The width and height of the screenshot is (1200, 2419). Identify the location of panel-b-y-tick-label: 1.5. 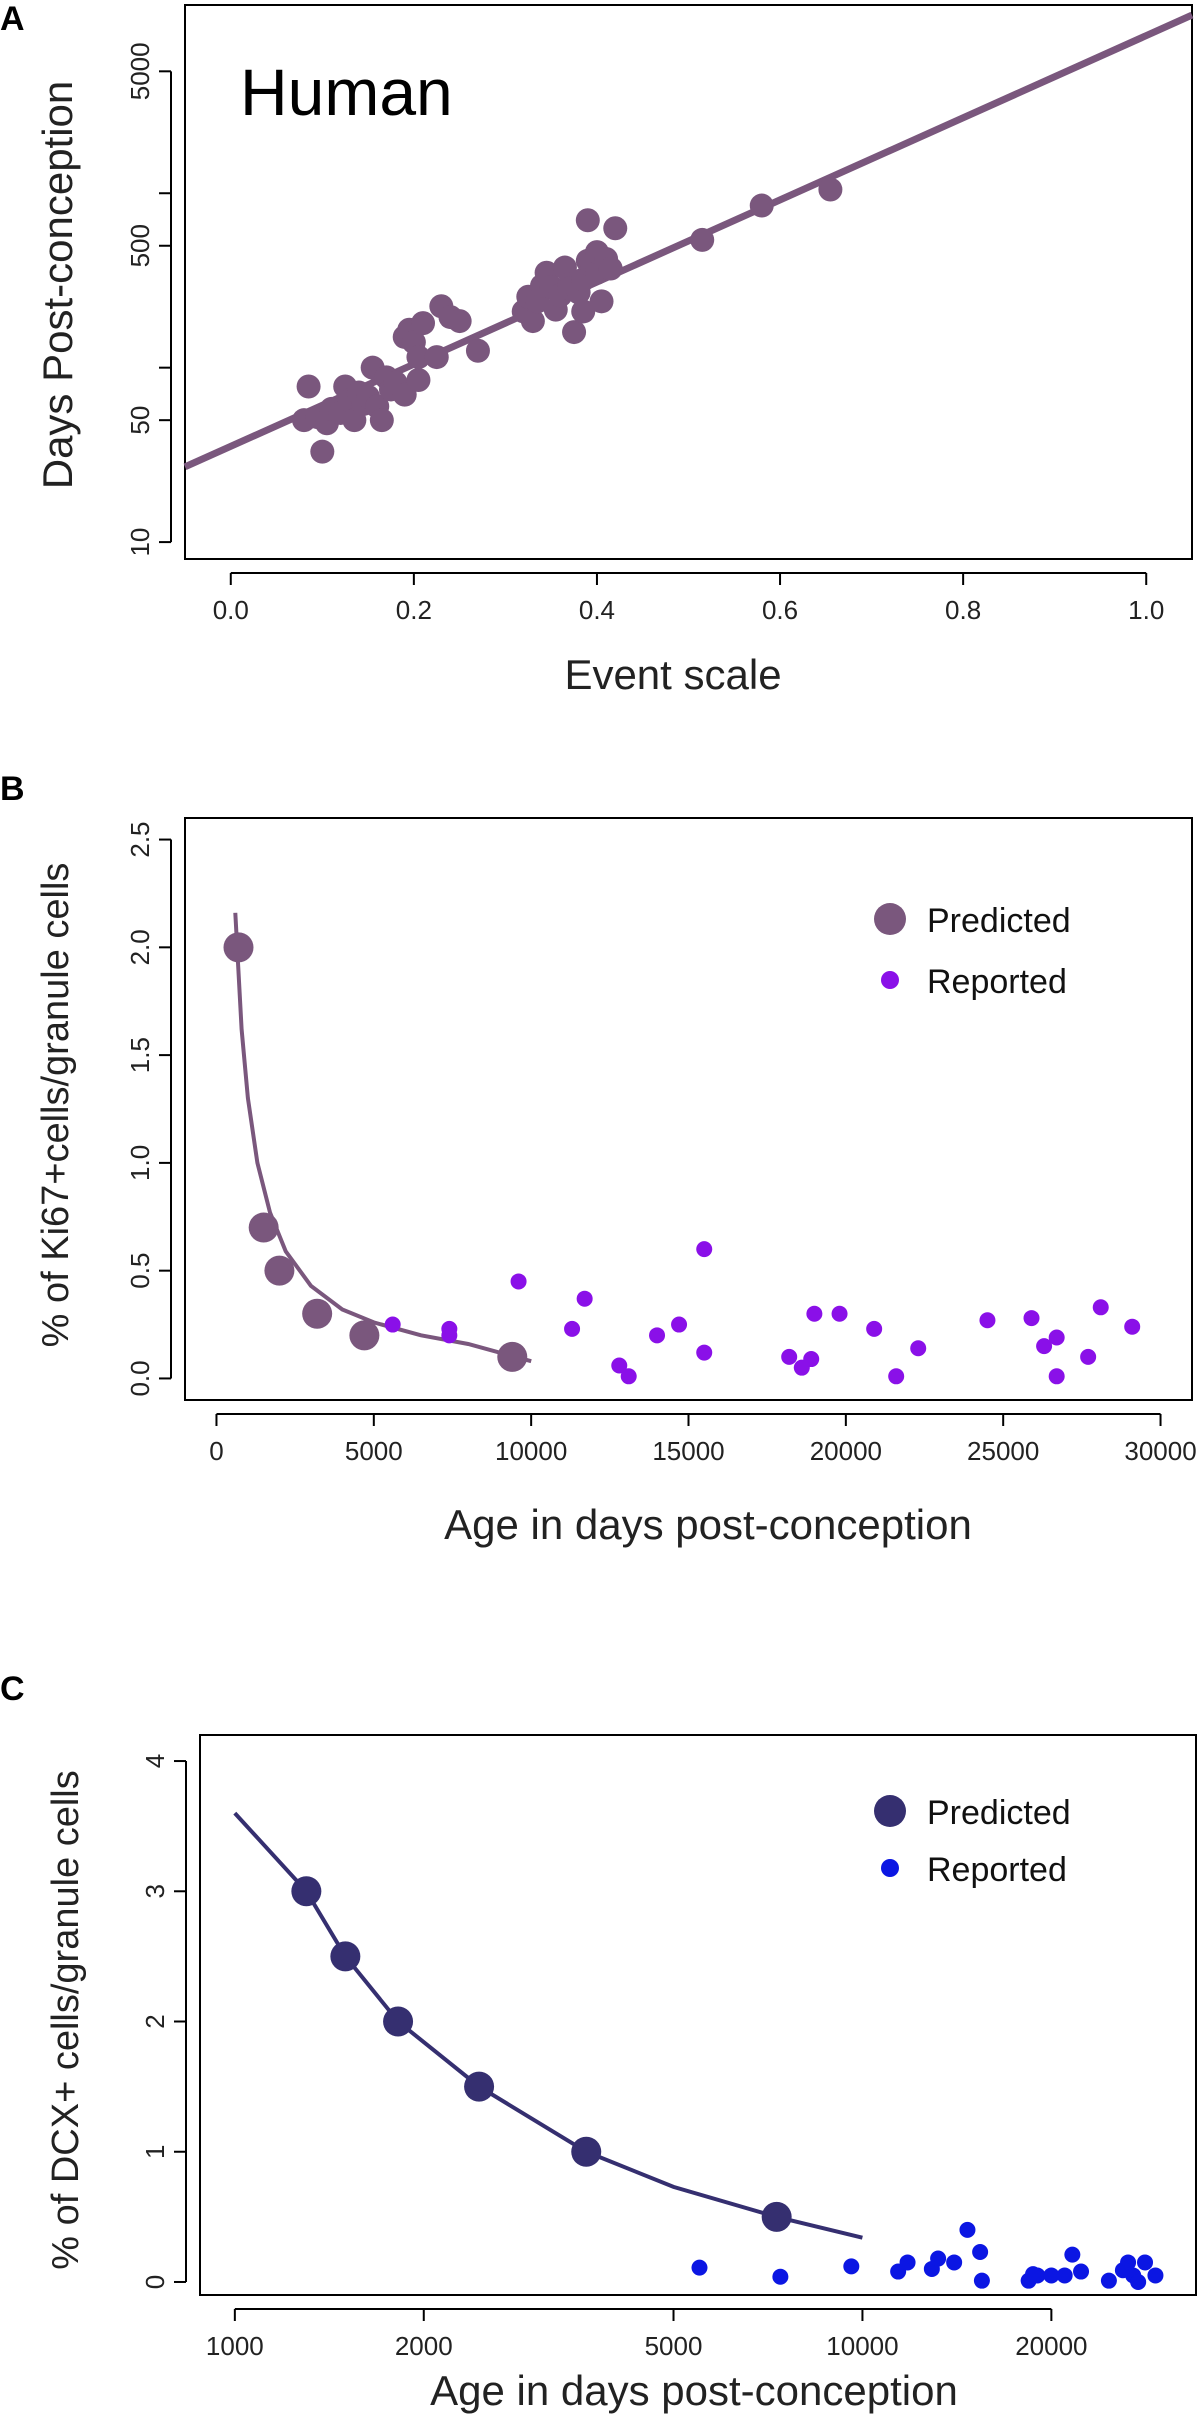
(140, 1055).